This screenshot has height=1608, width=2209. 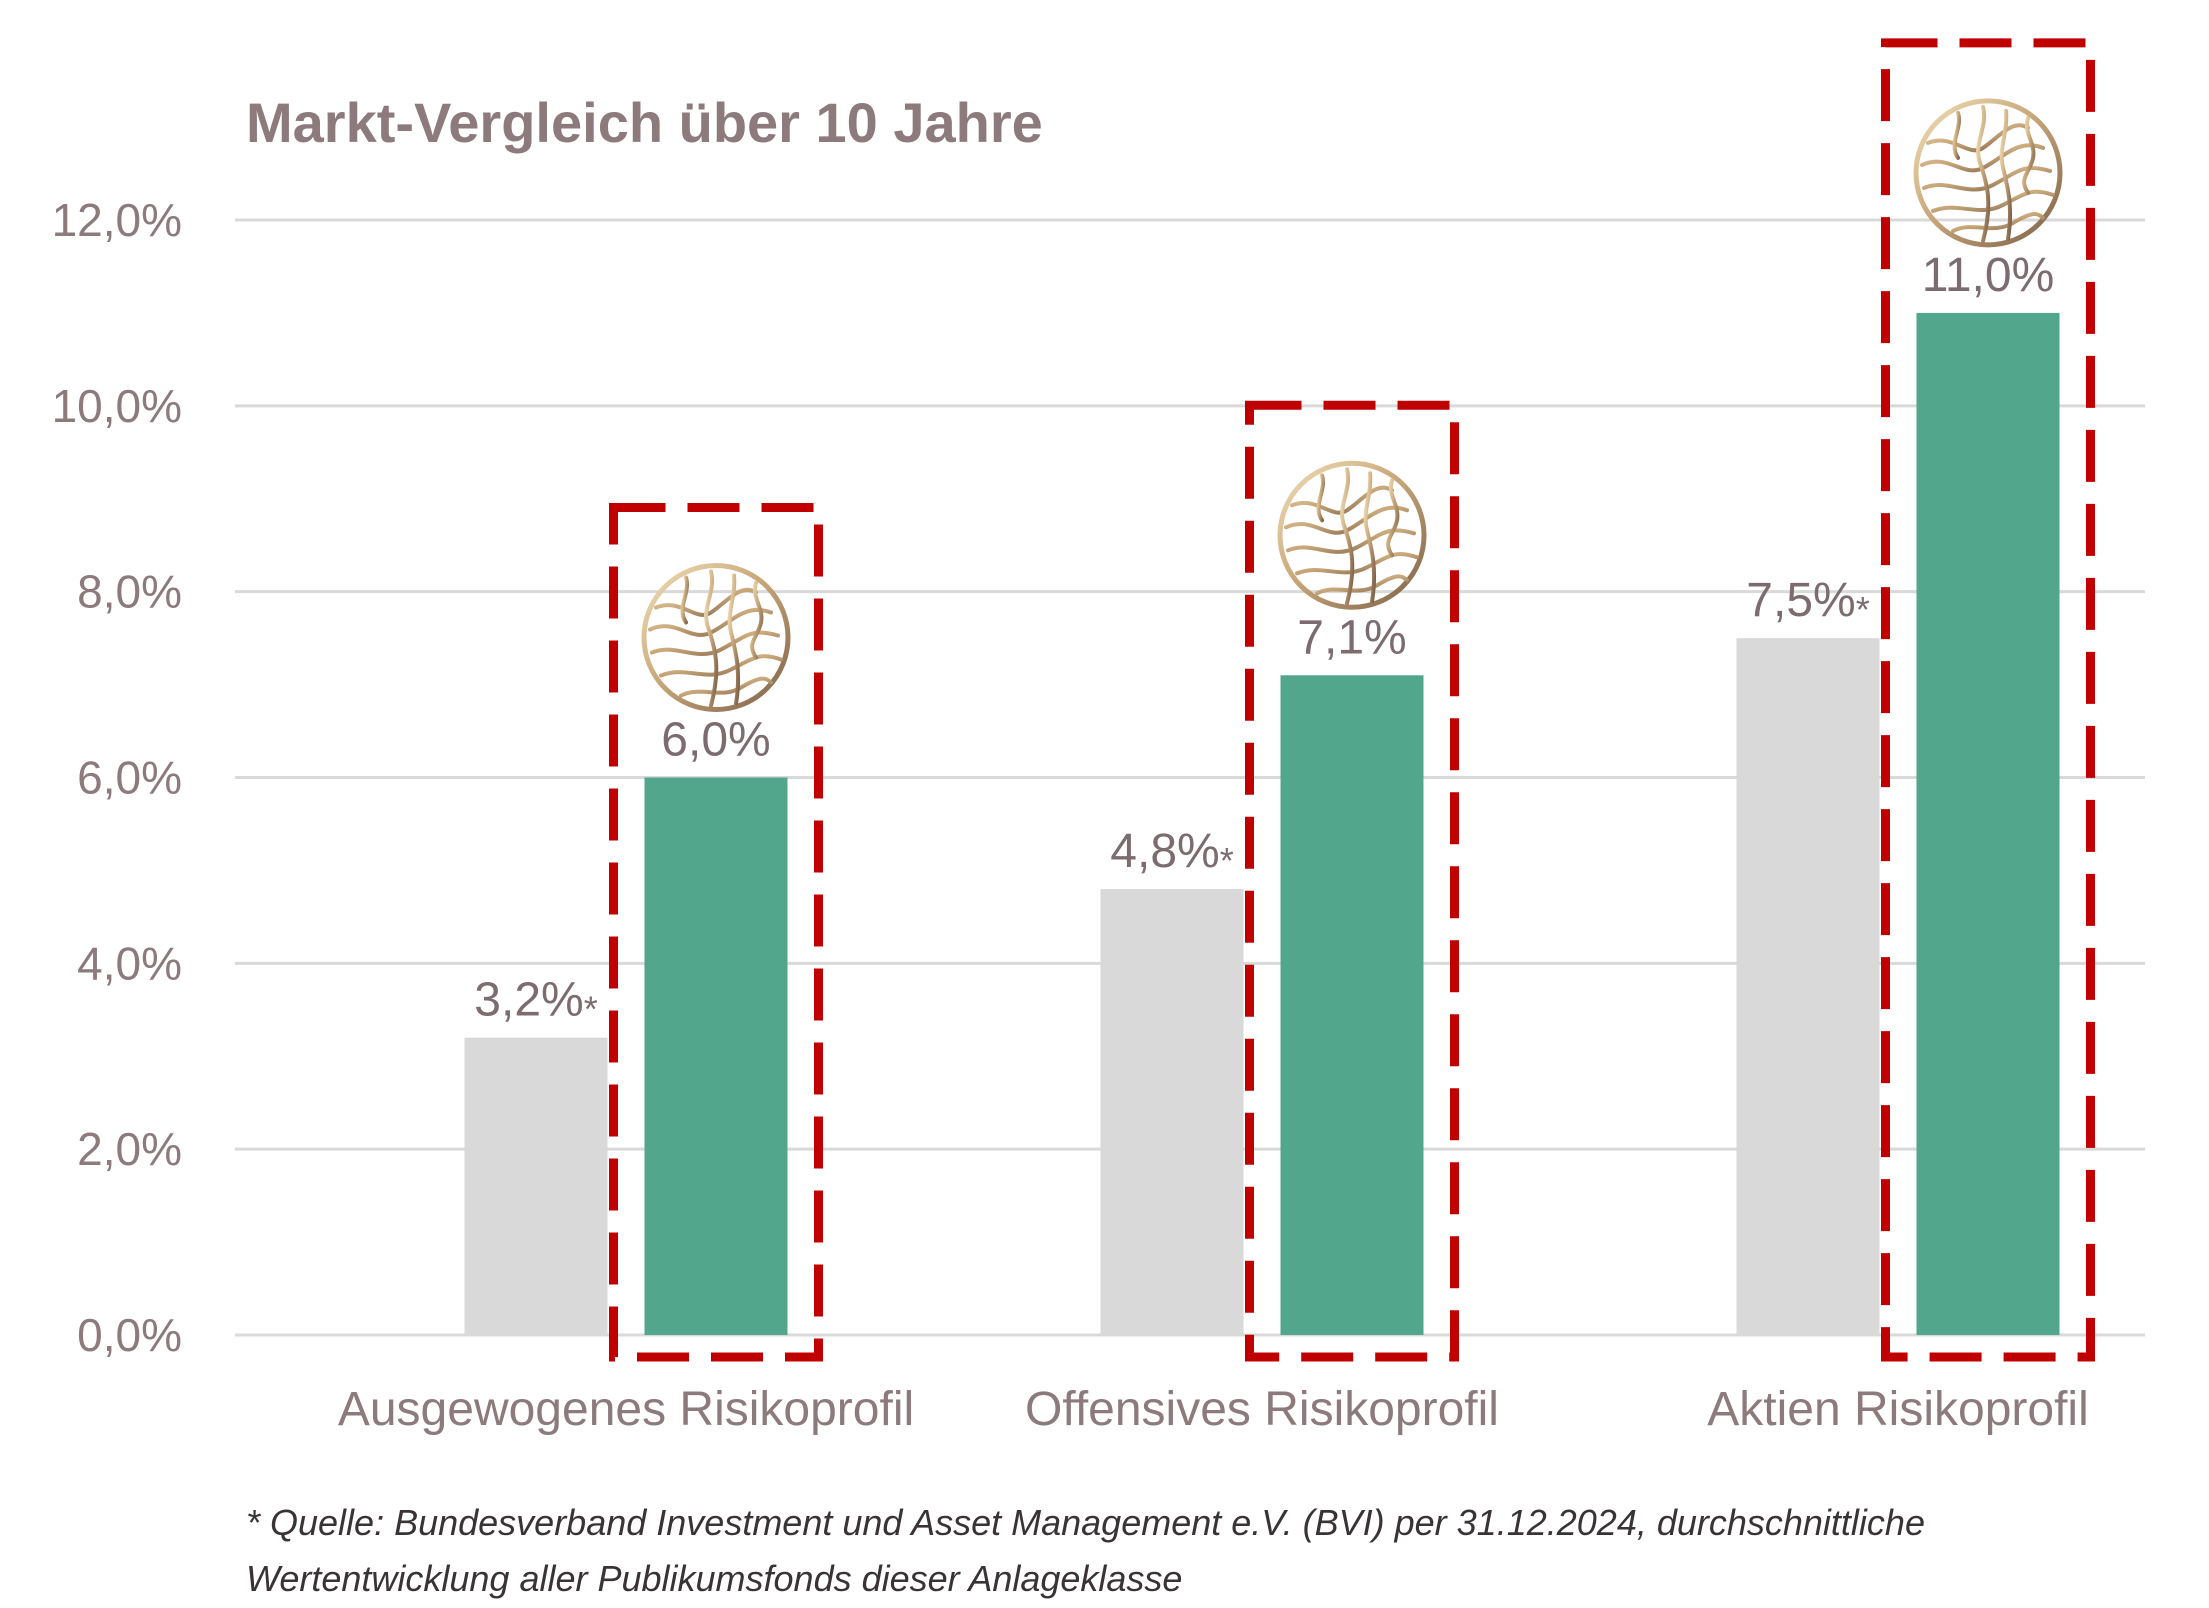 I want to click on y-axis: 0,0% 2,0% 4,0% 6,0% 8,0% 10,0% 12,0%, so click(x=117, y=777).